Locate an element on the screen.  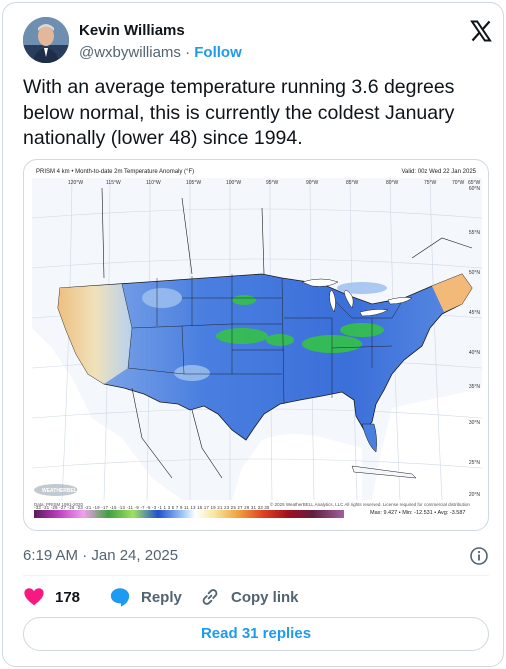
lon-label: 115°W is located at coordinates (113, 183).